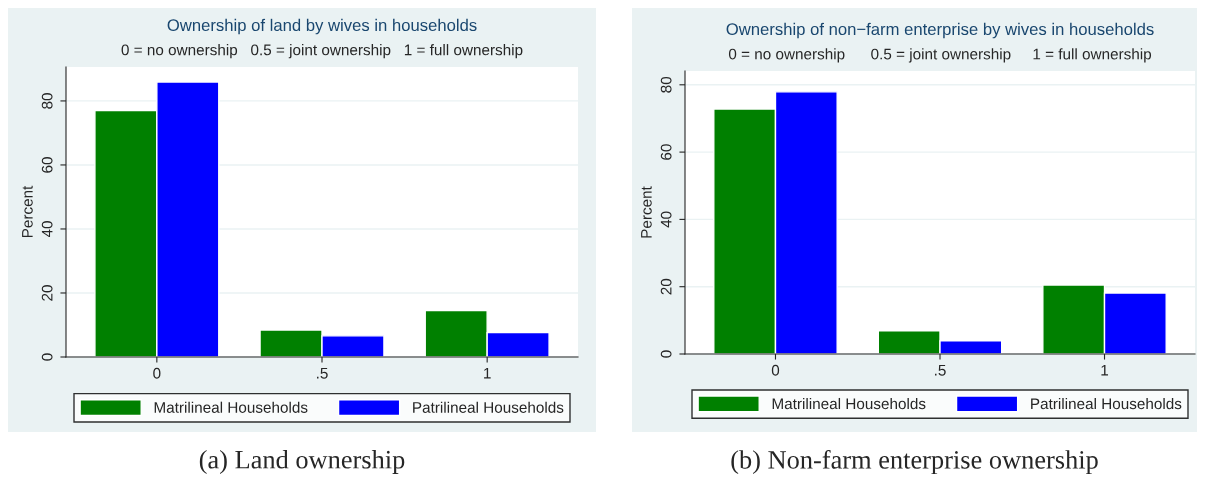 The image size is (1205, 481). I want to click on chart-title: Ownership of land by wives in households, so click(322, 26).